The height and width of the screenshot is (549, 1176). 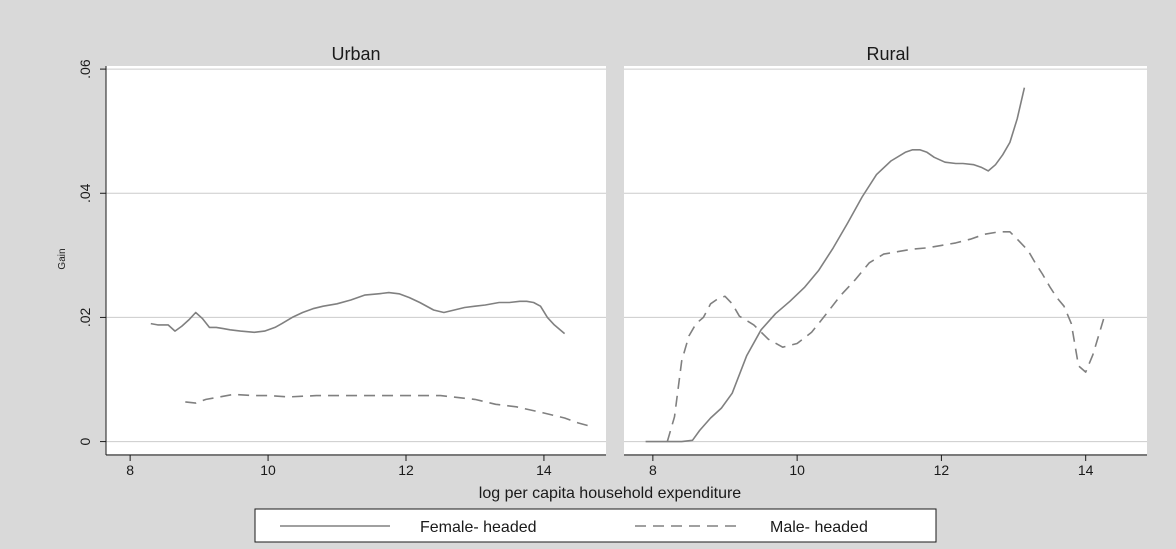 What do you see at coordinates (130, 470) in the screenshot?
I see `x-tick-label-urban-0: 8` at bounding box center [130, 470].